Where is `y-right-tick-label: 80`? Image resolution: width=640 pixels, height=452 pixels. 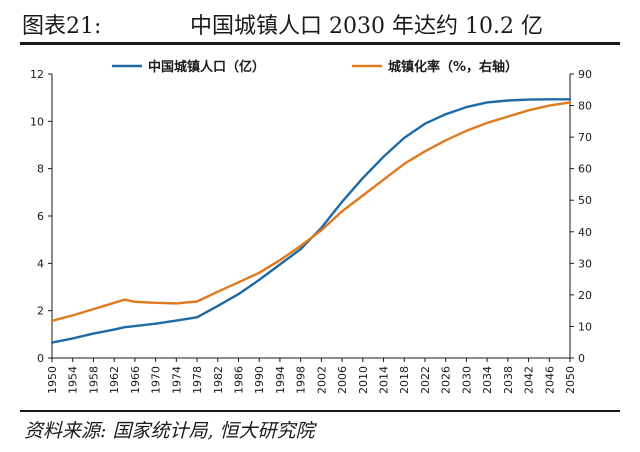
y-right-tick-label: 80 is located at coordinates (585, 106).